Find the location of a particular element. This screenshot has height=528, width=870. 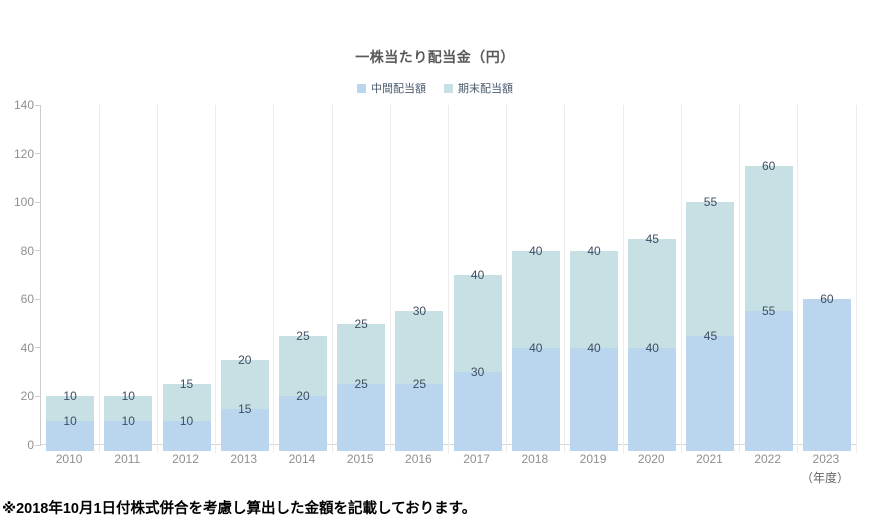

bar-segment-interim-2018 is located at coordinates (535, 399).